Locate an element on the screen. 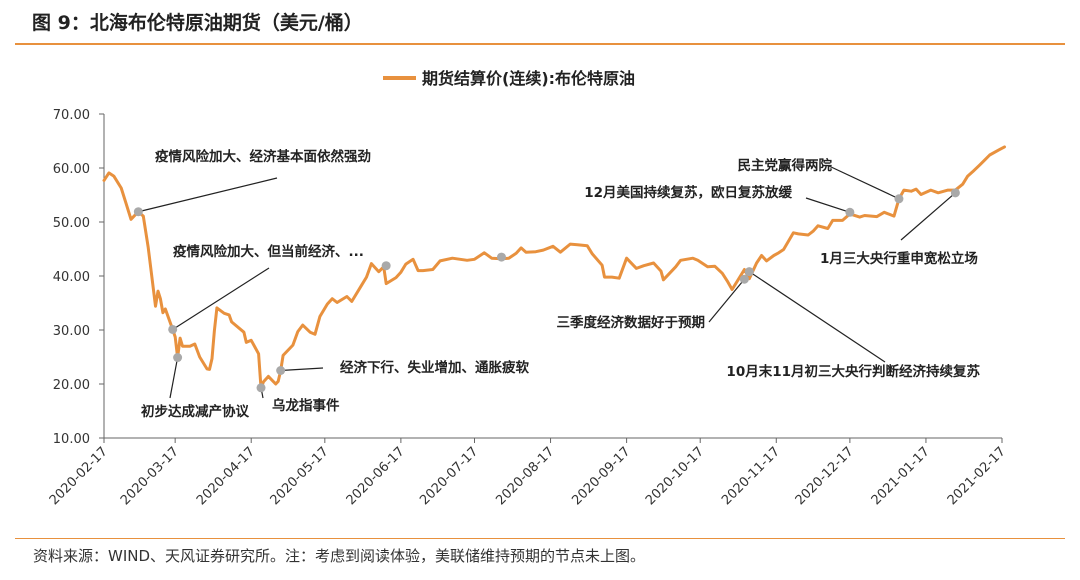 The width and height of the screenshot is (1080, 580). annotation-label: 1月三大央行重申宽松立场 is located at coordinates (899, 258).